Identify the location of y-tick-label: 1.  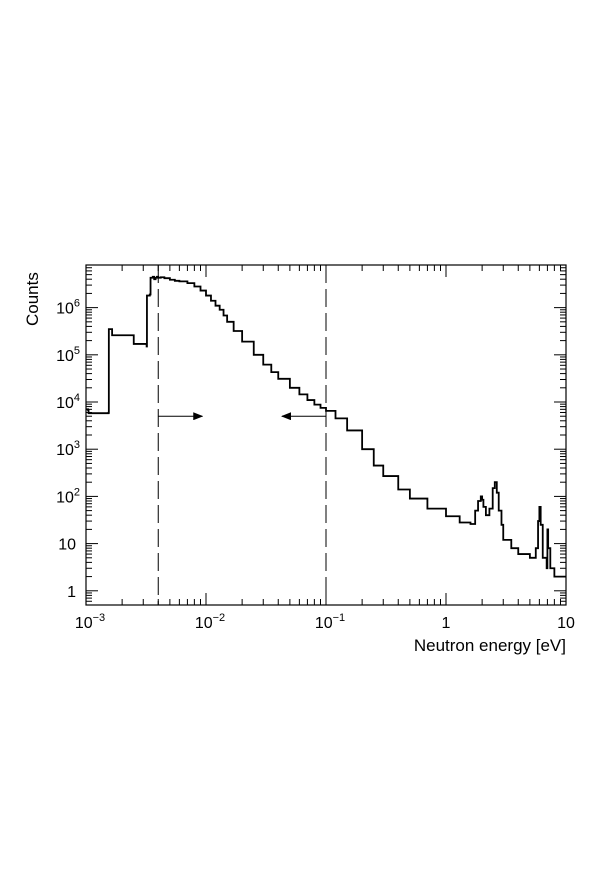
(71, 592).